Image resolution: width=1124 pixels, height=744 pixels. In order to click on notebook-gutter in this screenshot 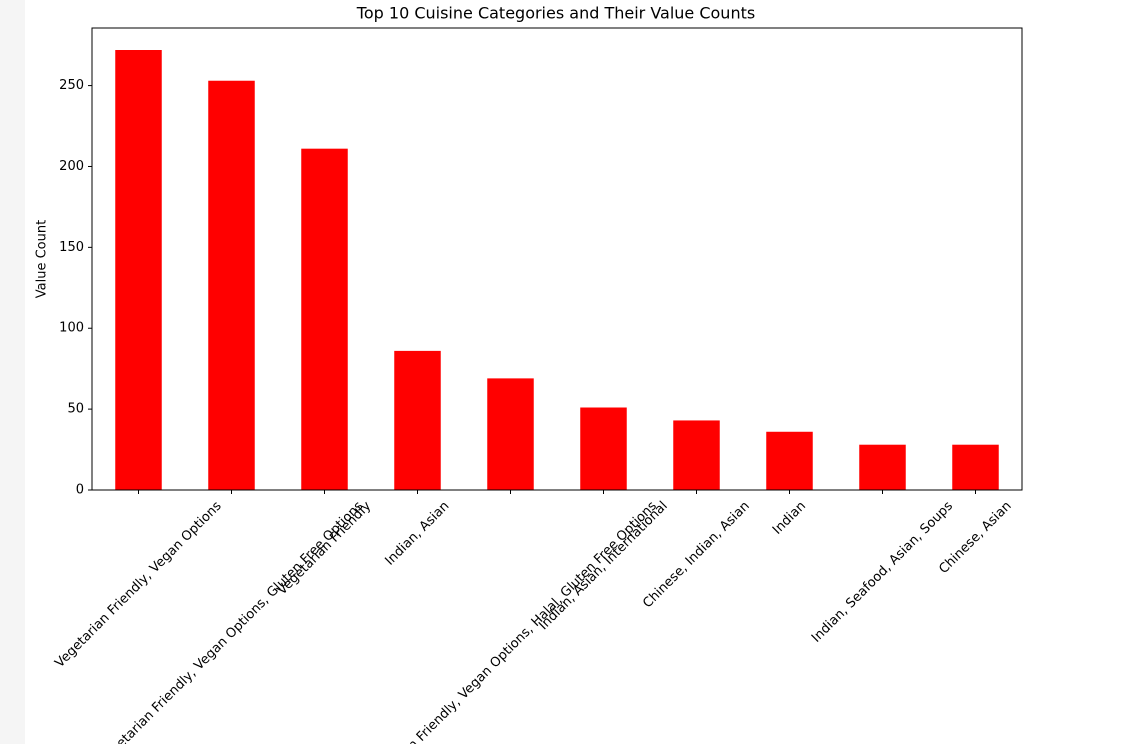, I will do `click(12, 372)`.